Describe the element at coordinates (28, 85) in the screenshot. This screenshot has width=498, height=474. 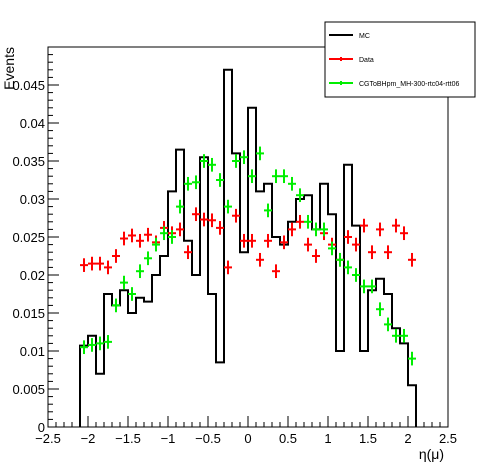
I see `y-tick-label: 0.045` at that location.